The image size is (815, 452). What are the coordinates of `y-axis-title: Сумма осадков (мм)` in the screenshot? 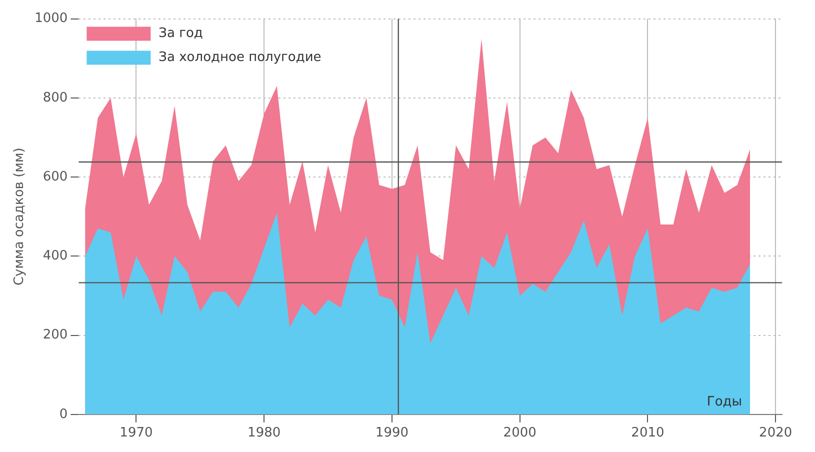 It's located at (20, 217).